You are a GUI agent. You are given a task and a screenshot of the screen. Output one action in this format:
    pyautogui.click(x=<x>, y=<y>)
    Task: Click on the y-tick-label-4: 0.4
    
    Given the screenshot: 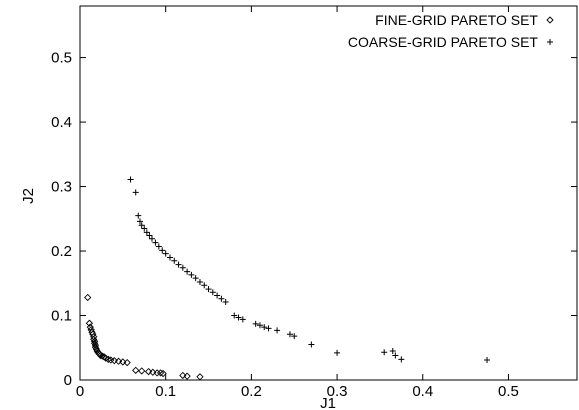 What is the action you would take?
    pyautogui.click(x=61, y=122)
    